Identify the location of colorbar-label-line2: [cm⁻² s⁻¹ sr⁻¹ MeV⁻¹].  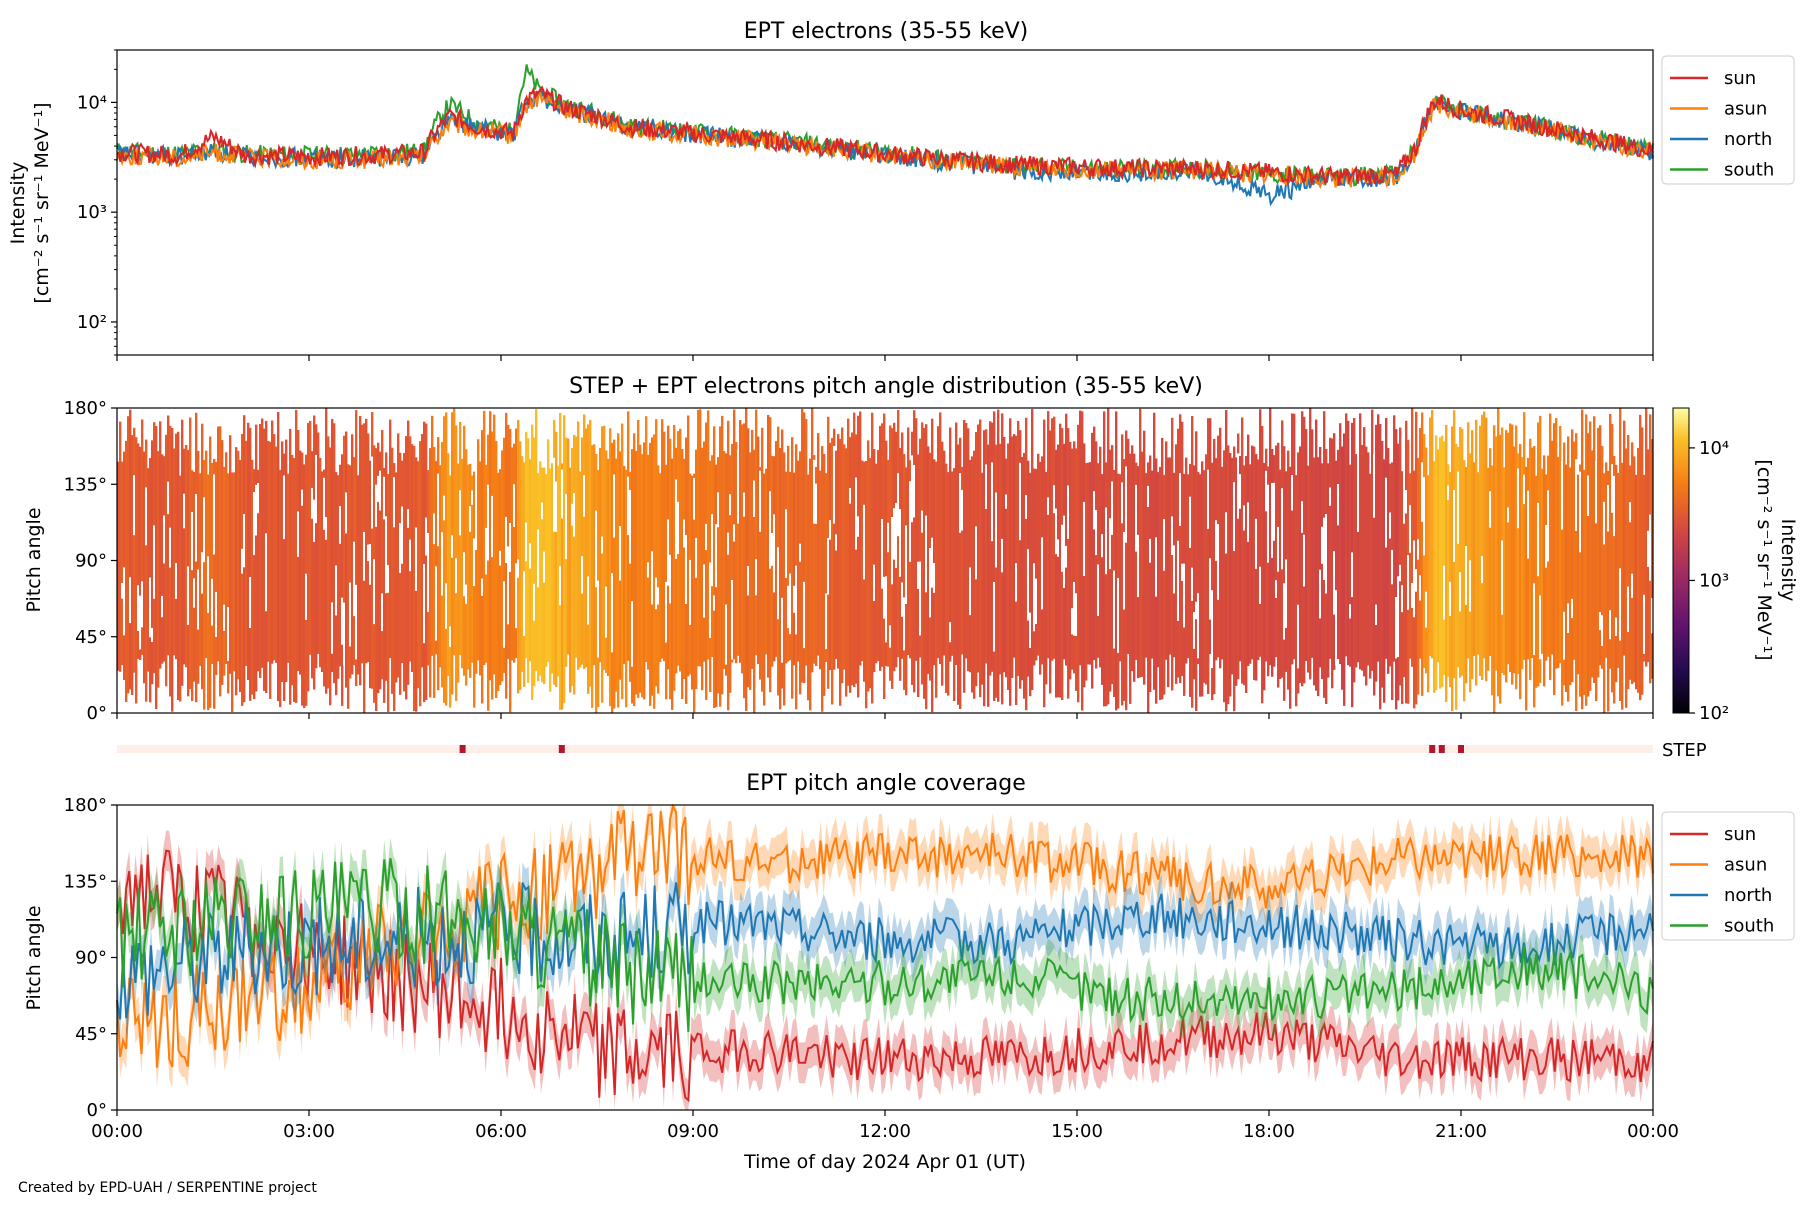
(1764, 559).